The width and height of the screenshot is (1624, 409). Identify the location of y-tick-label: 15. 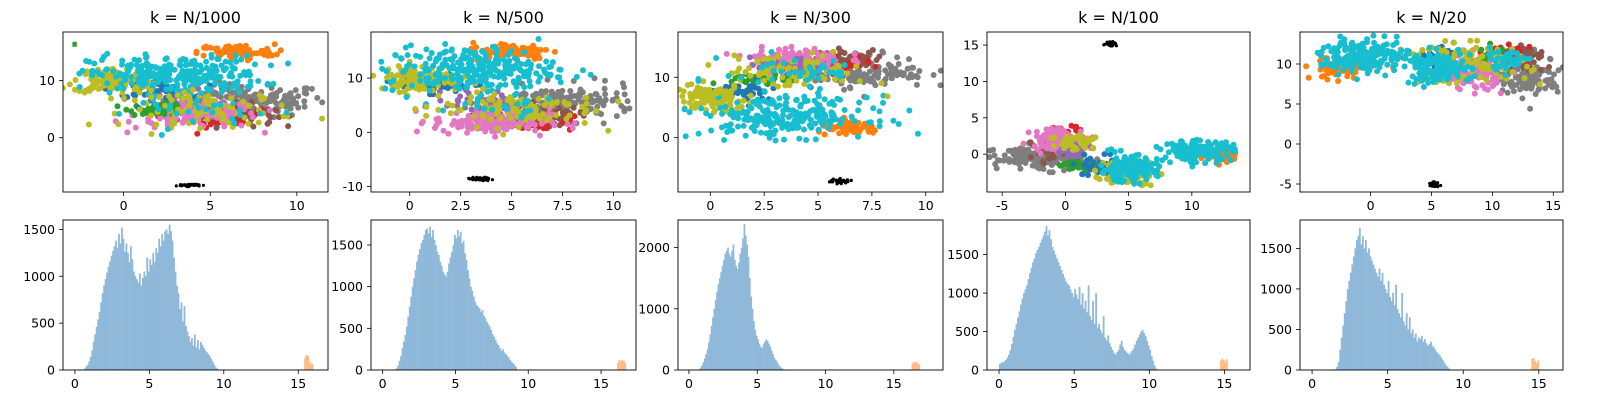
(971, 45).